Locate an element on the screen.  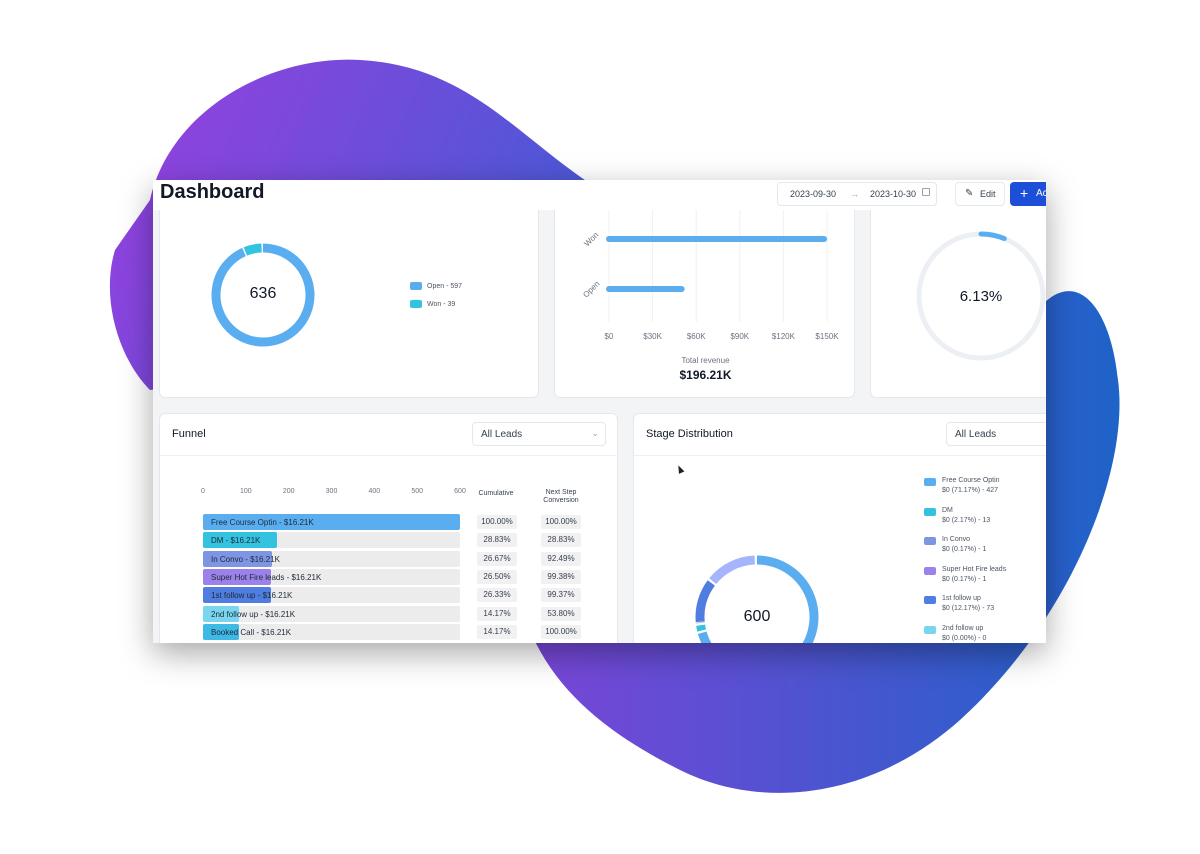
funnel-filter-value: All Leads is located at coordinates (502, 434).